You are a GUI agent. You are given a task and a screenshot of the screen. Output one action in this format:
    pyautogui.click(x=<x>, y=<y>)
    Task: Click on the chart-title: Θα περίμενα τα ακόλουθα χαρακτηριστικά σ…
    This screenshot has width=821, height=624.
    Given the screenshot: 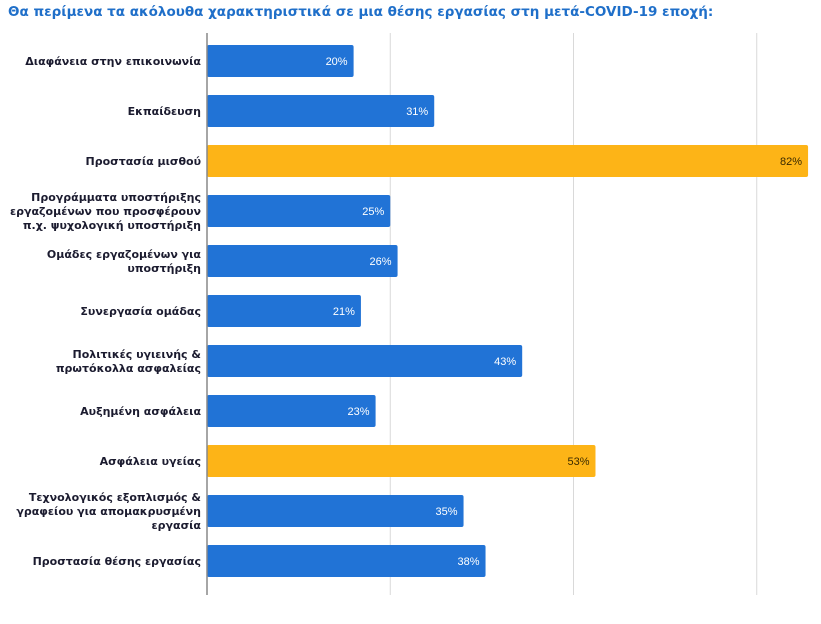 What is the action you would take?
    pyautogui.click(x=361, y=12)
    